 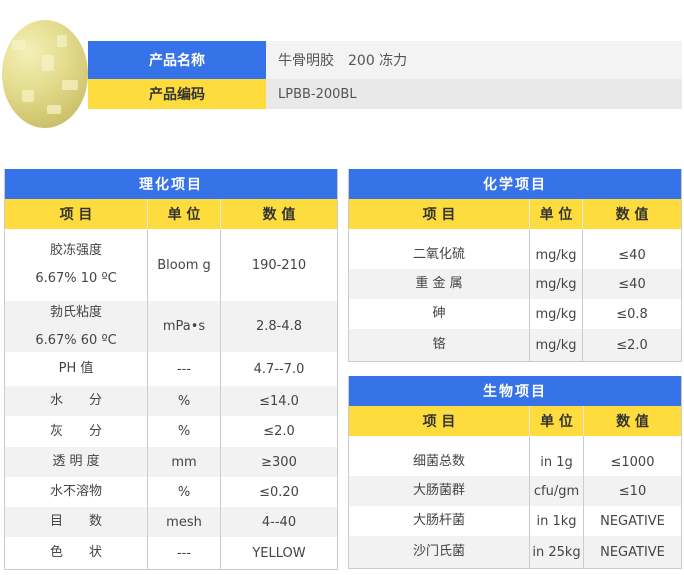 I want to click on table-title: 理化项目, so click(x=171, y=184).